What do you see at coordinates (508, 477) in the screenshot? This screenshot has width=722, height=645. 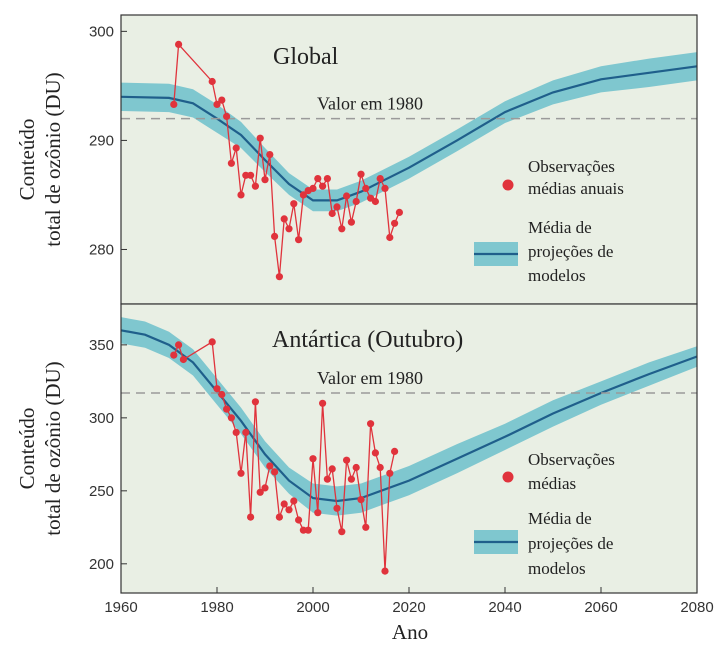 I see `antarctica-legend-observation-marker` at bounding box center [508, 477].